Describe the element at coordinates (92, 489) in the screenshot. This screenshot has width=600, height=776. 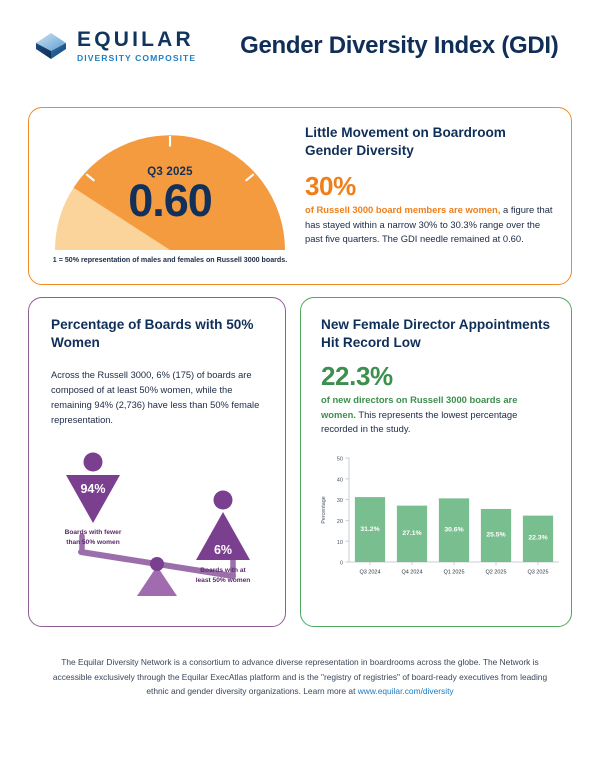
I see `seesaw-left-value: 94%` at that location.